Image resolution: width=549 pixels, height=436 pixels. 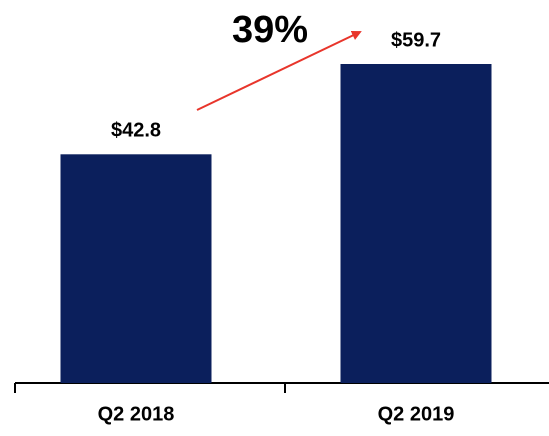 I want to click on x-tick-label: Q2 2019, so click(x=416, y=414).